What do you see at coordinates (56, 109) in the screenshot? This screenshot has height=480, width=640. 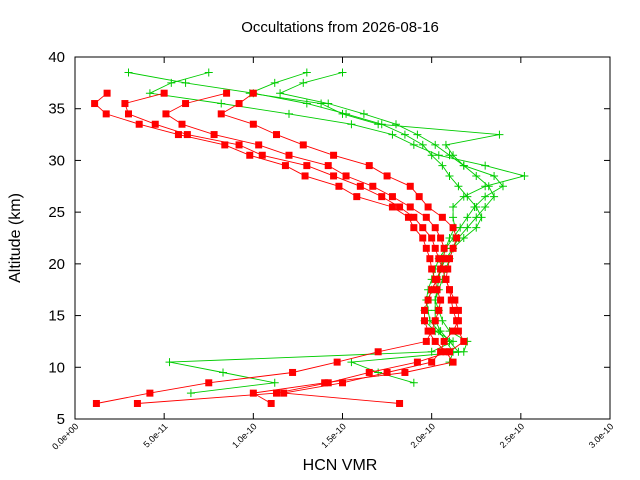 I see `y-tick-label: 35` at bounding box center [56, 109].